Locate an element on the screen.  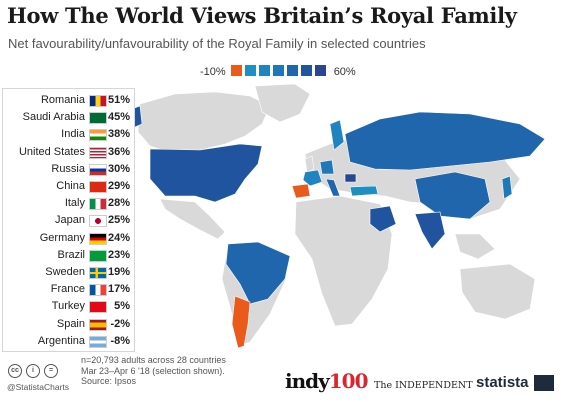
country-label: Turkey is located at coordinates (68, 306).